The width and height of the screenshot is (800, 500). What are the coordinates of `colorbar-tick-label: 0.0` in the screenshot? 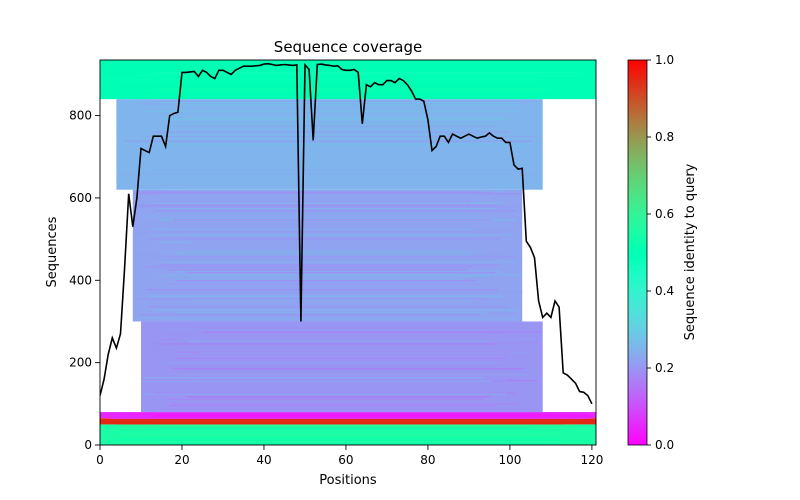 It's located at (664, 445).